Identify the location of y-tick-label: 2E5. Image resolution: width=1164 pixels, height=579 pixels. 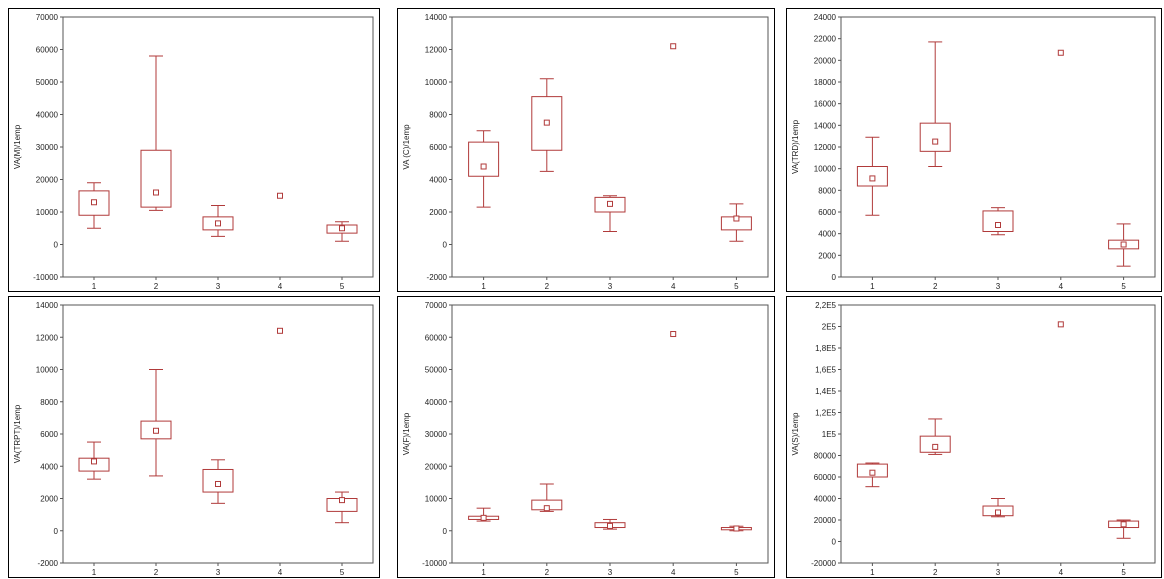
(829, 327).